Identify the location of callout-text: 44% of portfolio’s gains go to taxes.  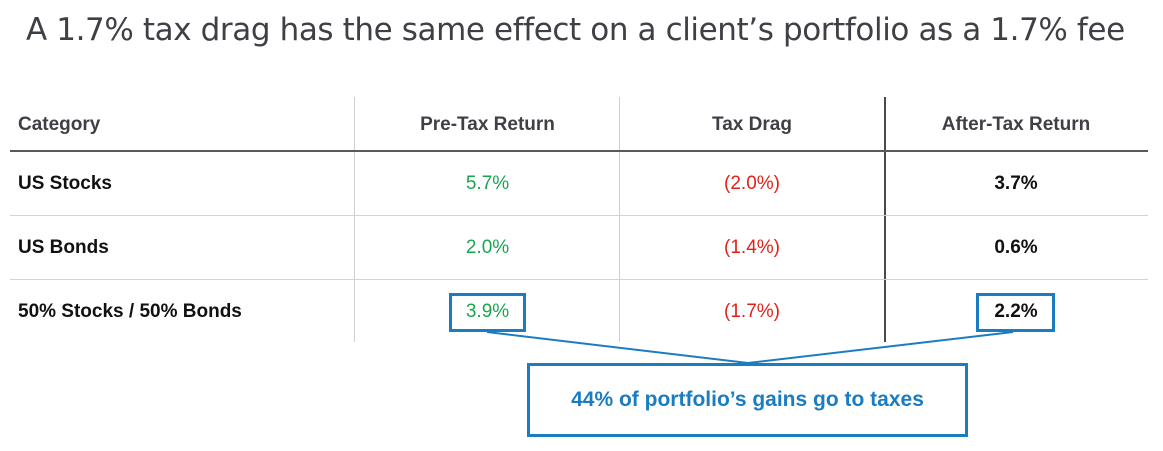
(747, 399).